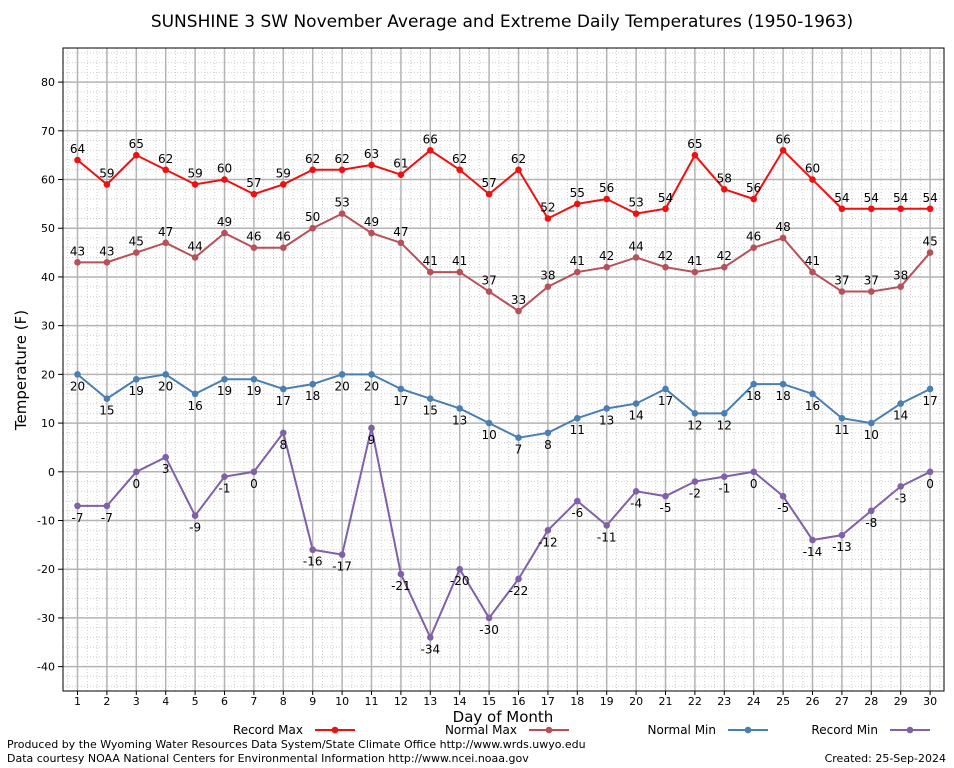 The image size is (954, 768). I want to click on x-tick-label: 25, so click(783, 701).